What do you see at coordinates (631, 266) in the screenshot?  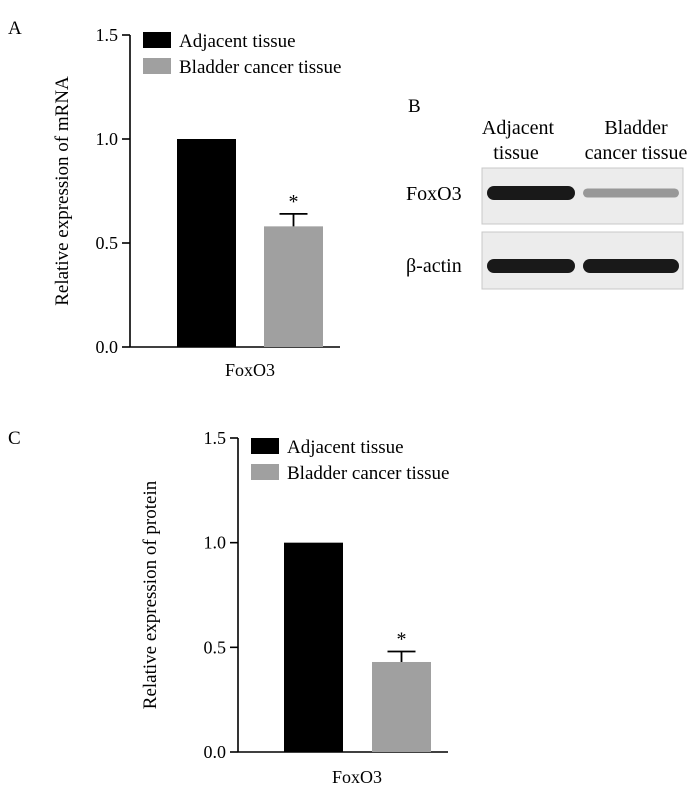 I see `band-beta-actin-cancer` at bounding box center [631, 266].